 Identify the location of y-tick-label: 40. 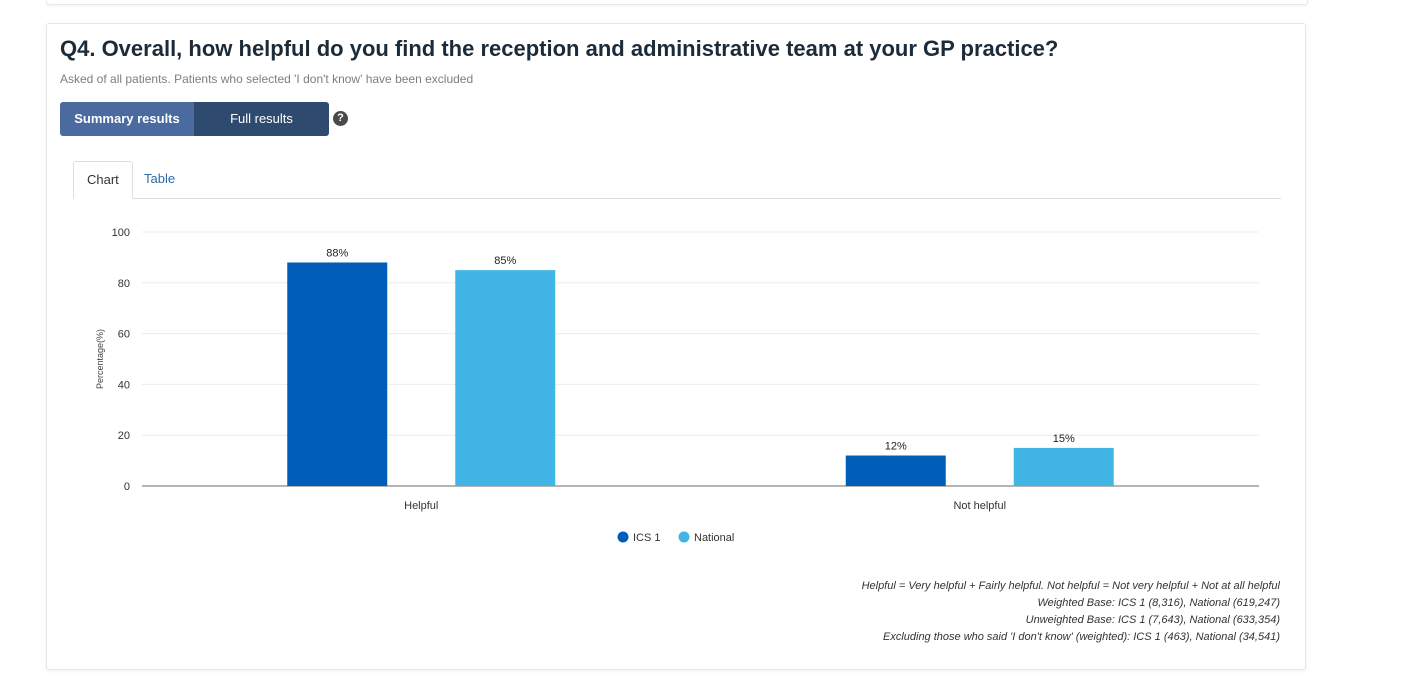
(124, 385).